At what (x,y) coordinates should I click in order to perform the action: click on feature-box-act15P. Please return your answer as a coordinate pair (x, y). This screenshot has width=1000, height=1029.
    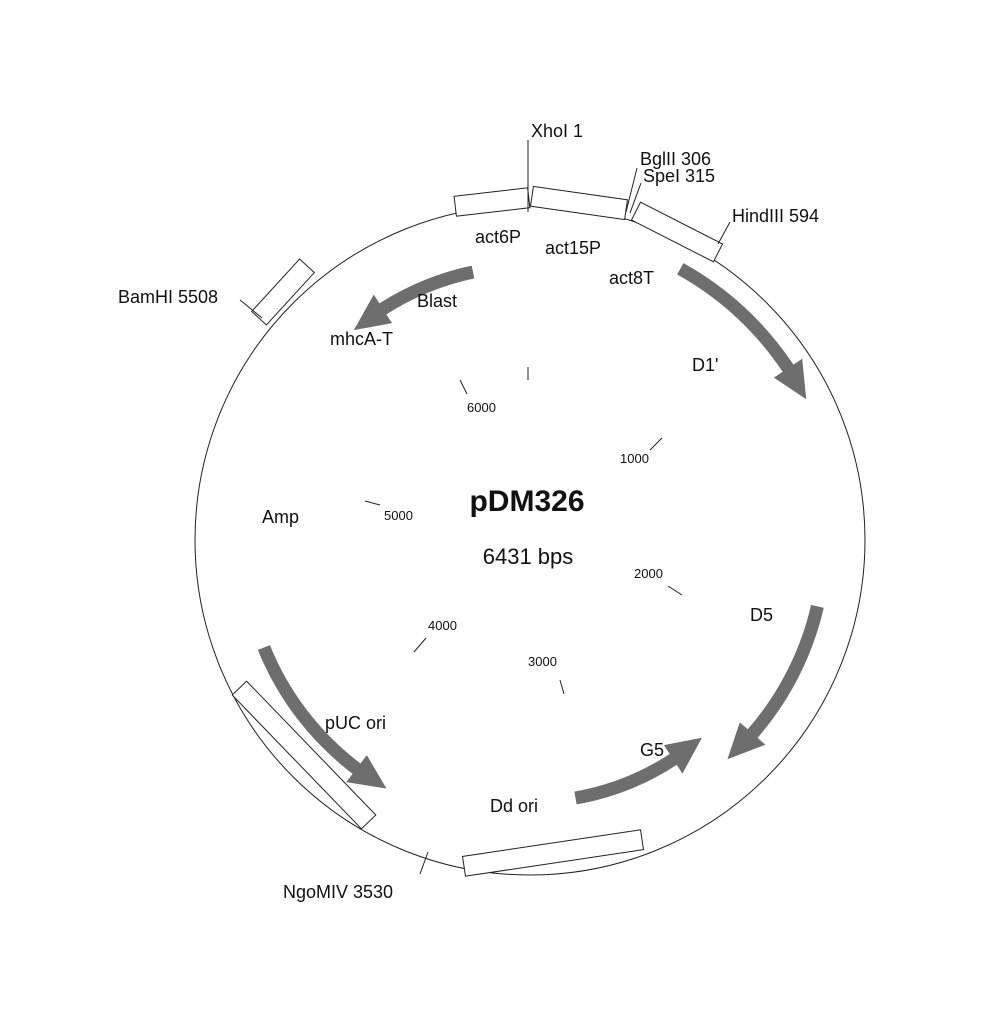
    Looking at the image, I should click on (579, 203).